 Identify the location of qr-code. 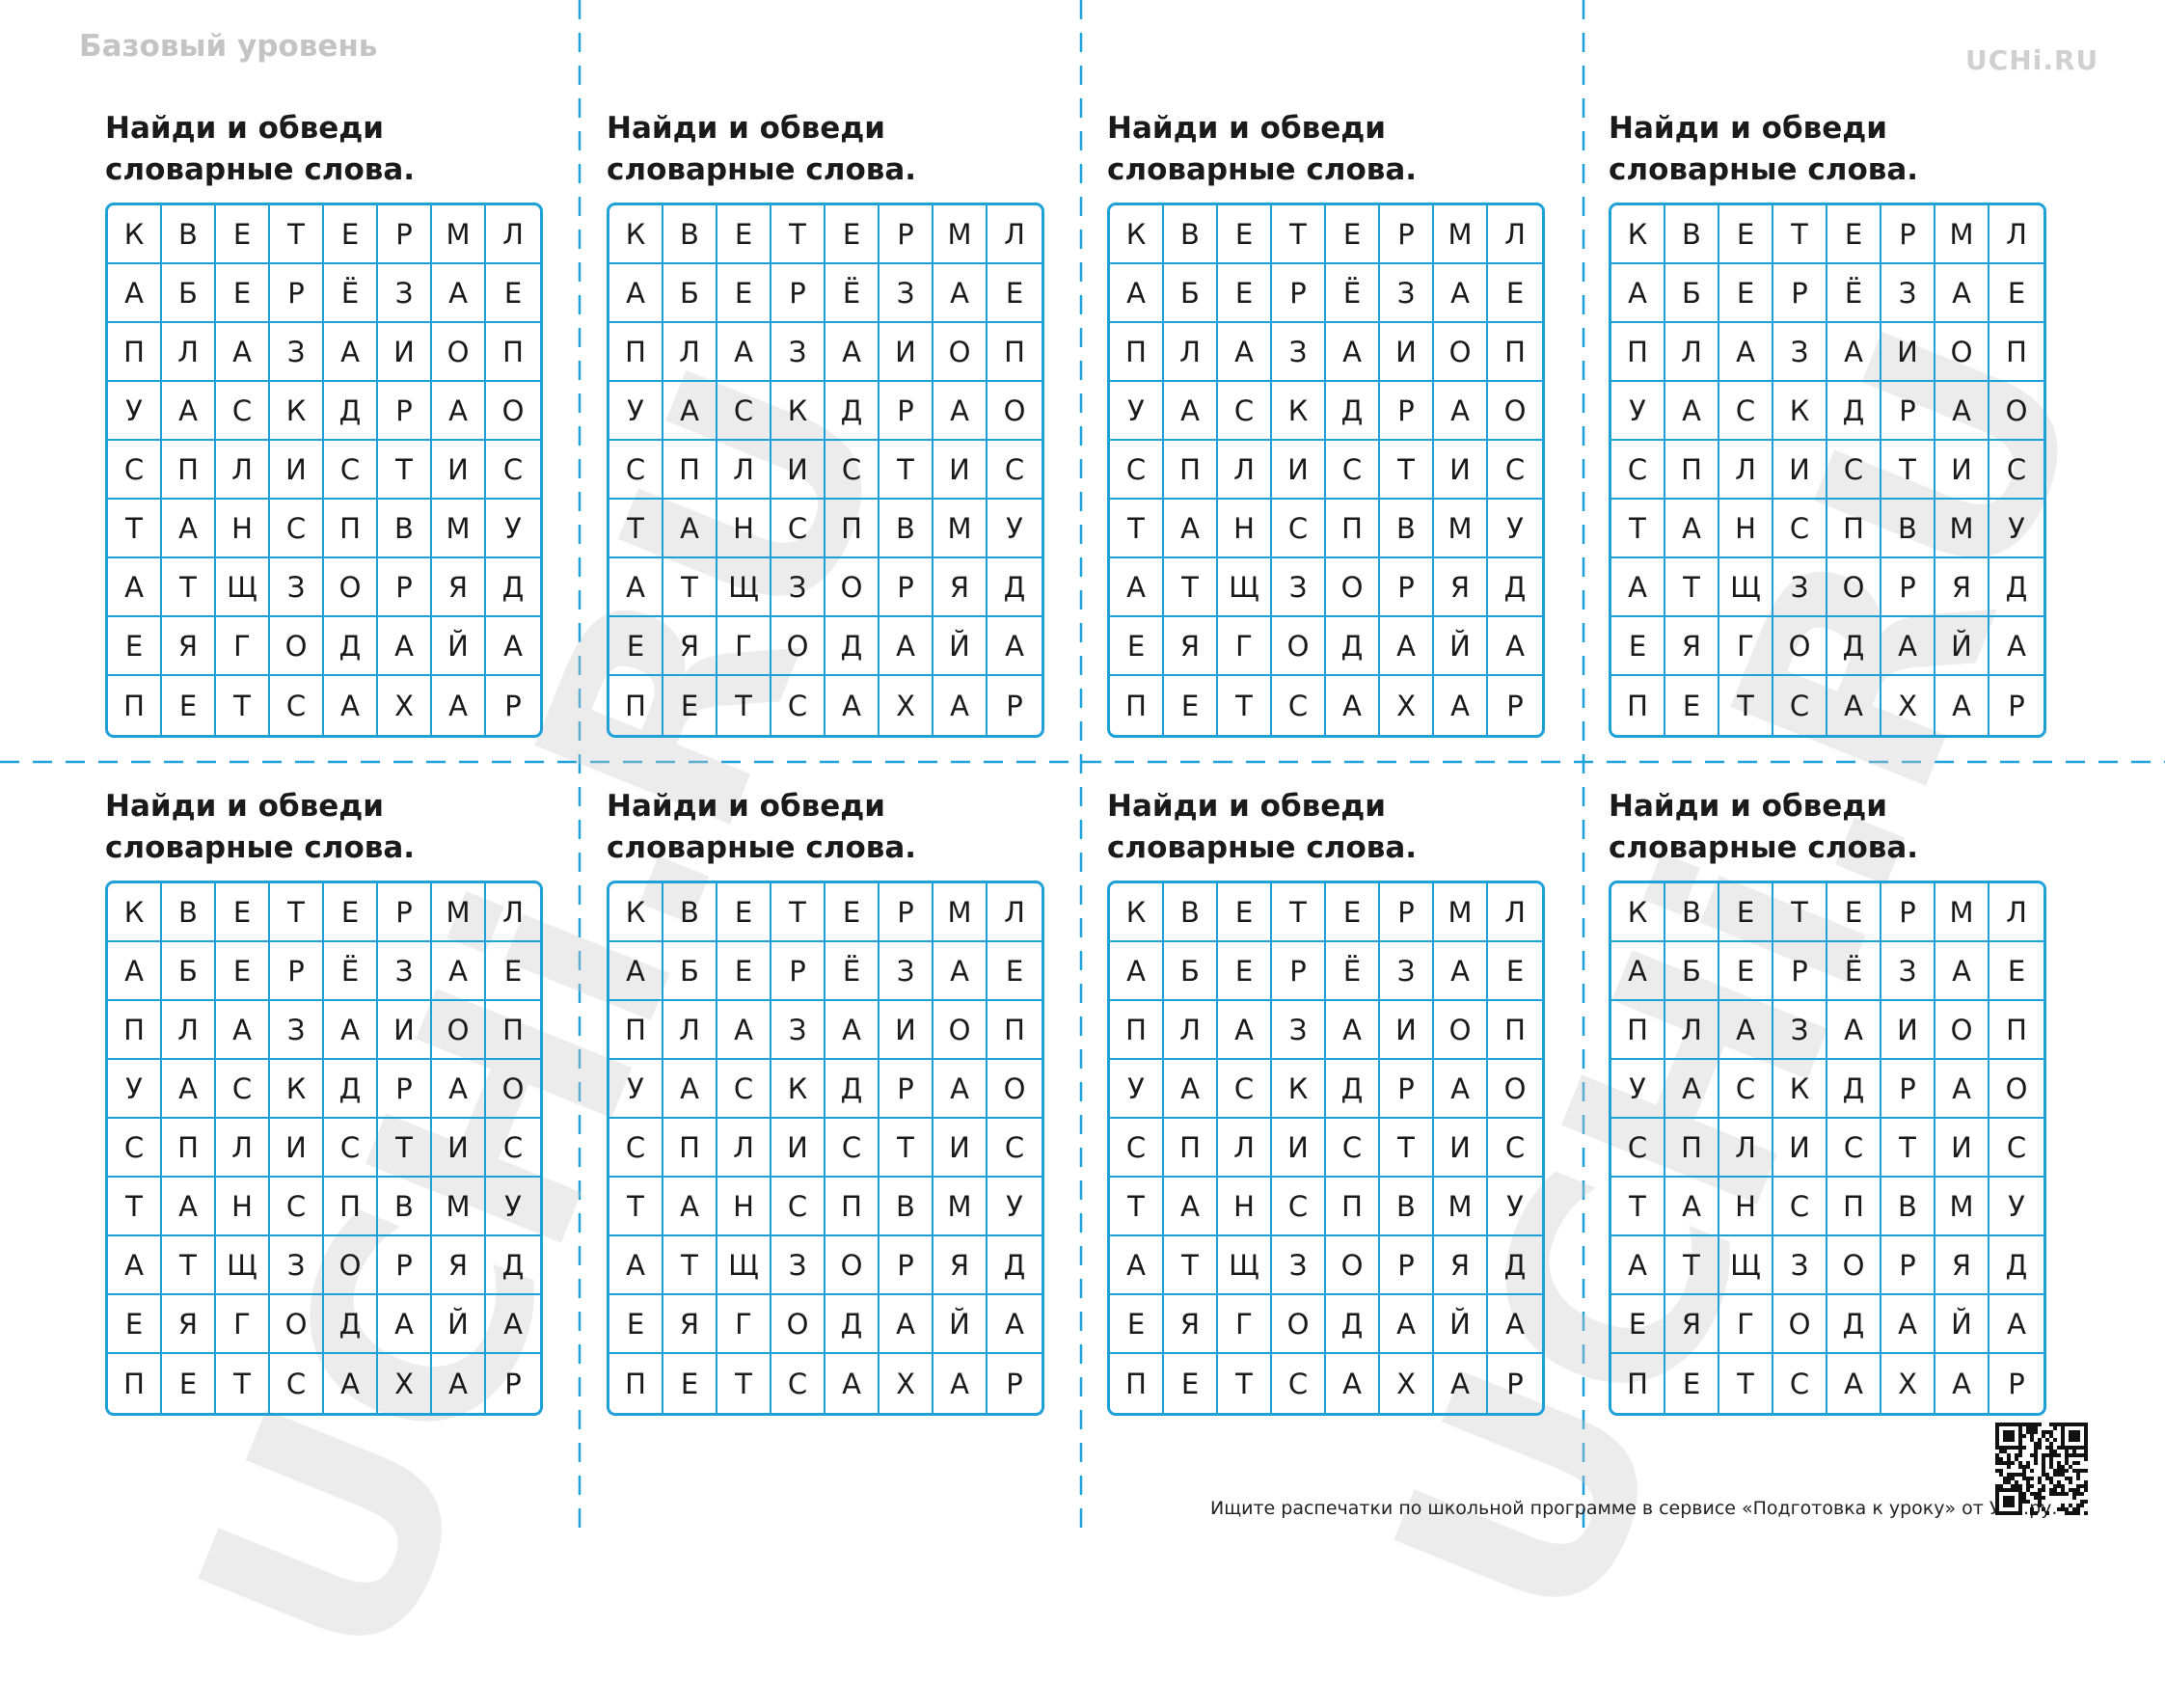
(2041, 1469).